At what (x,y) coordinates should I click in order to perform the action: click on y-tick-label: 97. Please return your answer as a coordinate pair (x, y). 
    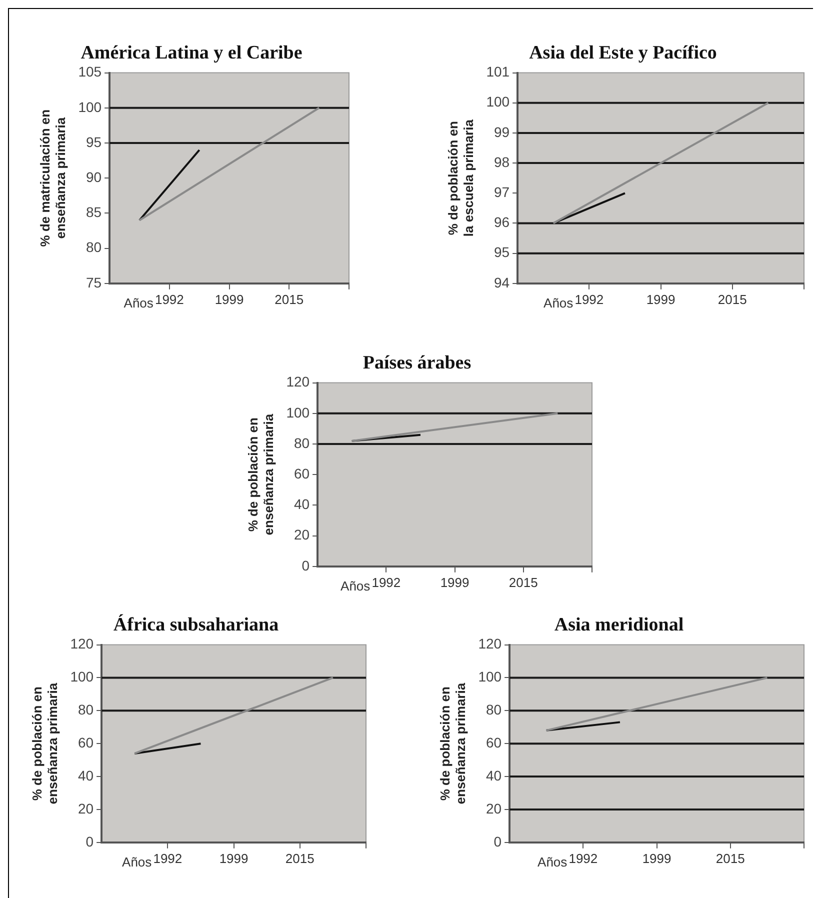
    Looking at the image, I should click on (502, 192).